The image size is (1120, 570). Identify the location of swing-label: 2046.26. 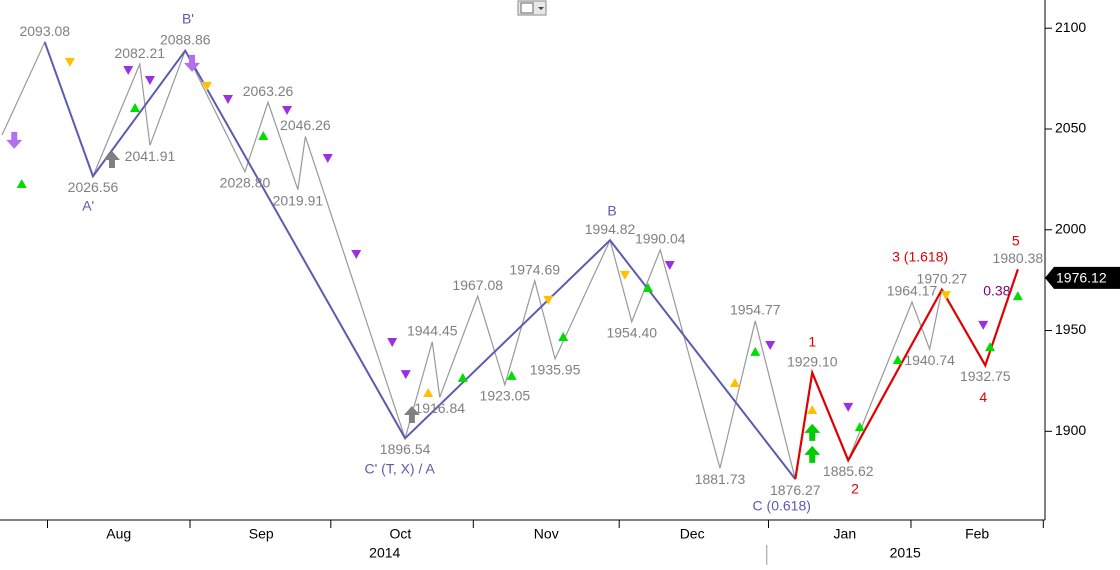
(305, 125).